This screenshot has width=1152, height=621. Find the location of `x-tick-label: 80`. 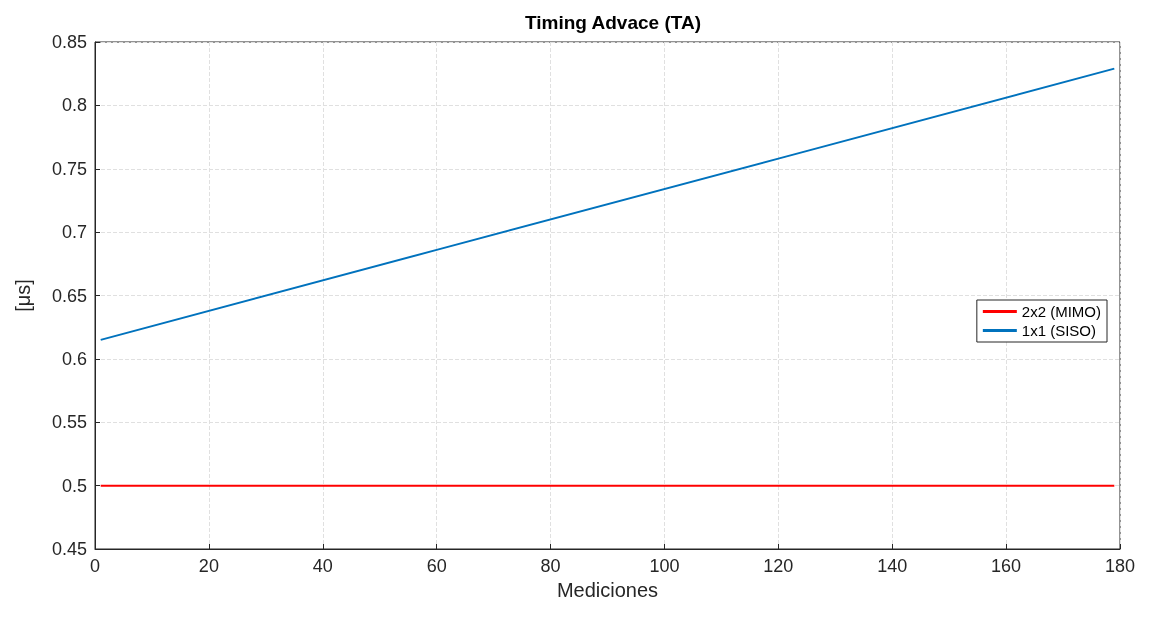

x-tick-label: 80 is located at coordinates (550, 566).